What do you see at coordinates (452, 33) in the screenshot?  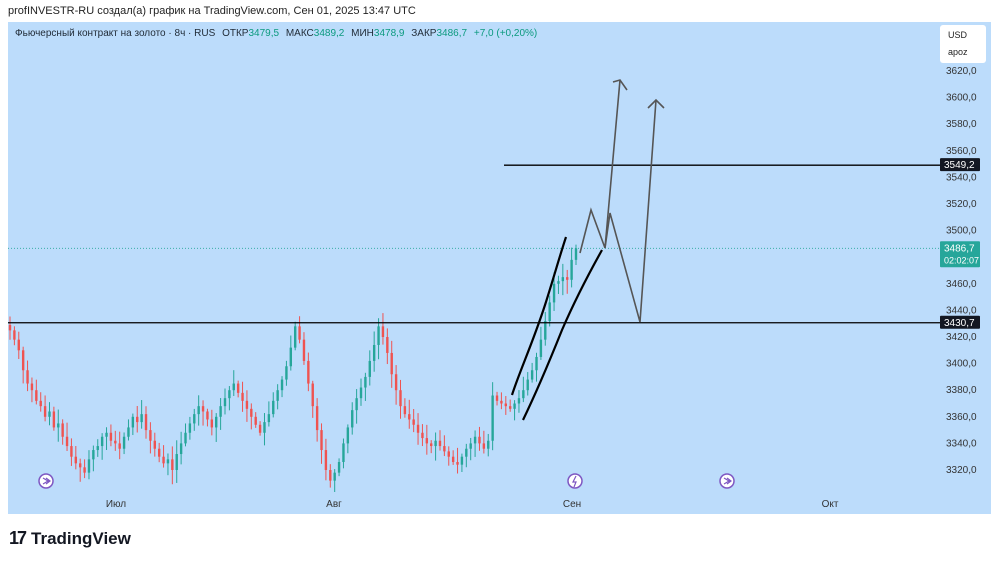 I see `close-value: 3486,7` at bounding box center [452, 33].